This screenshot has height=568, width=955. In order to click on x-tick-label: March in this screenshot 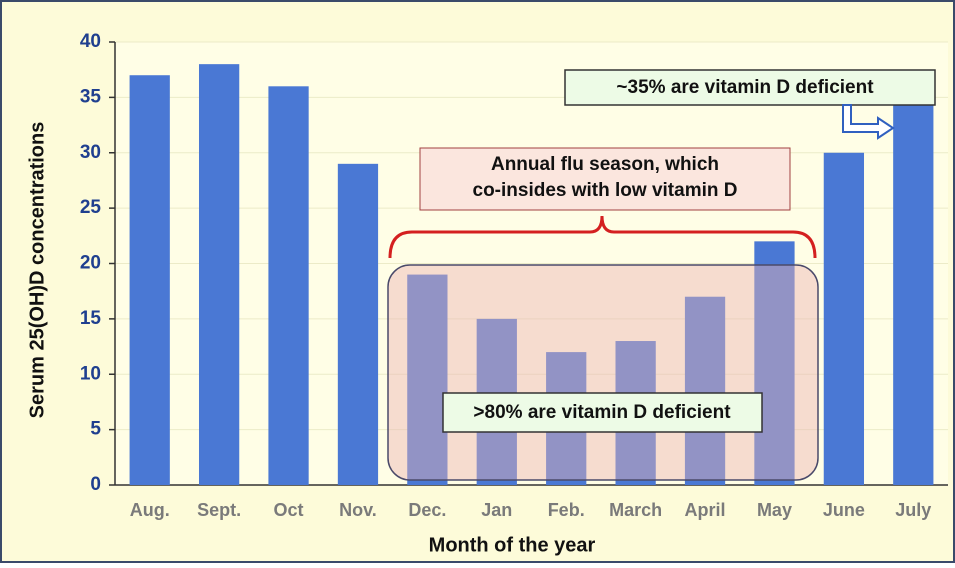, I will do `click(635, 510)`.